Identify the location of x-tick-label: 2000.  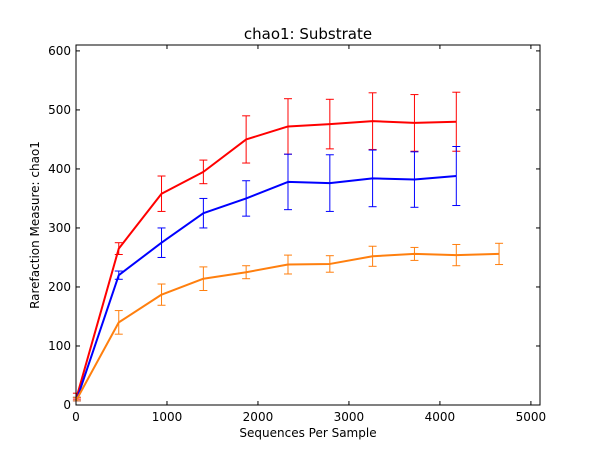
(258, 417).